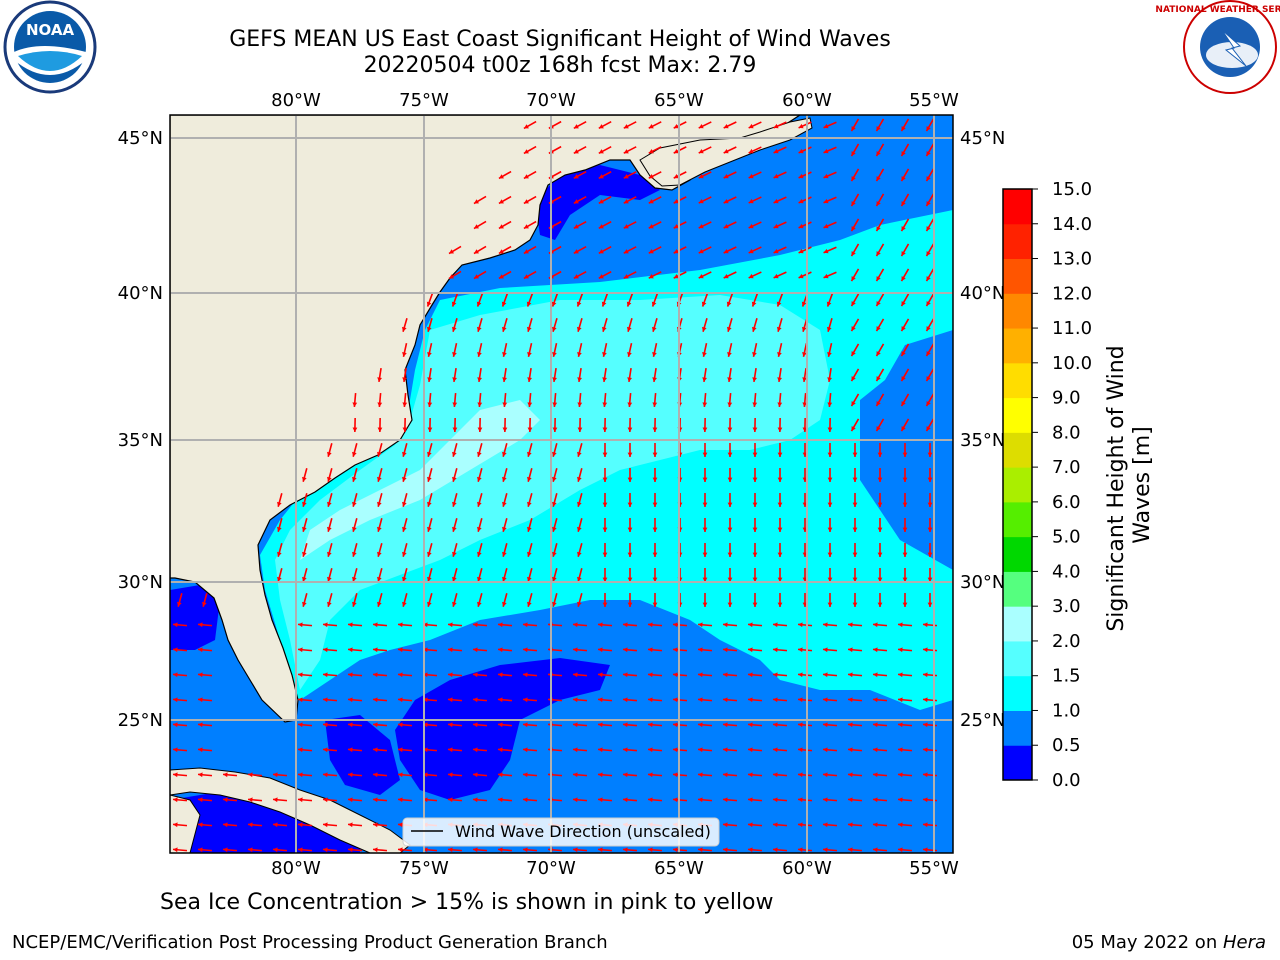 Image resolution: width=1280 pixels, height=960 pixels. What do you see at coordinates (50, 30) in the screenshot?
I see `noaa-logo-text: NOAA` at bounding box center [50, 30].